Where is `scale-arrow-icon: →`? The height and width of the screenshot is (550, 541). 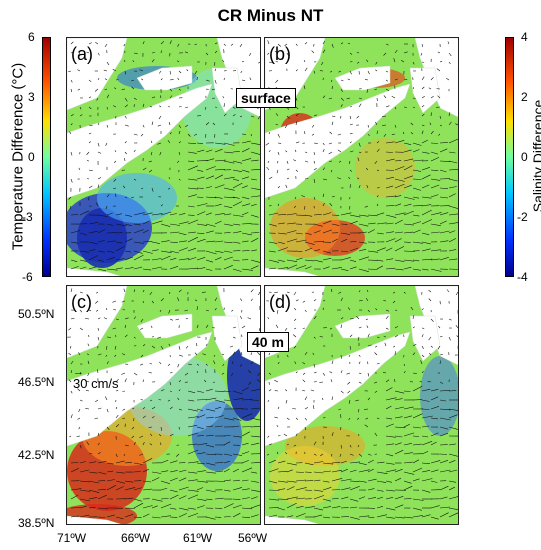 scale-arrow-icon: → is located at coordinates (78, 372).